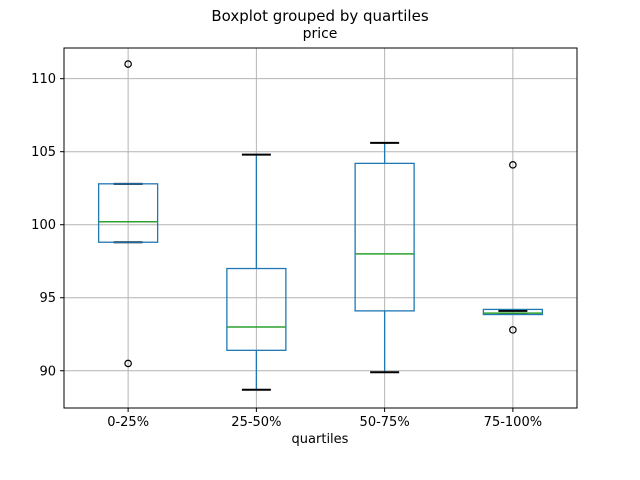 This screenshot has height=480, width=640. What do you see at coordinates (385, 422) in the screenshot?
I see `x-tick-label: 50-75%` at bounding box center [385, 422].